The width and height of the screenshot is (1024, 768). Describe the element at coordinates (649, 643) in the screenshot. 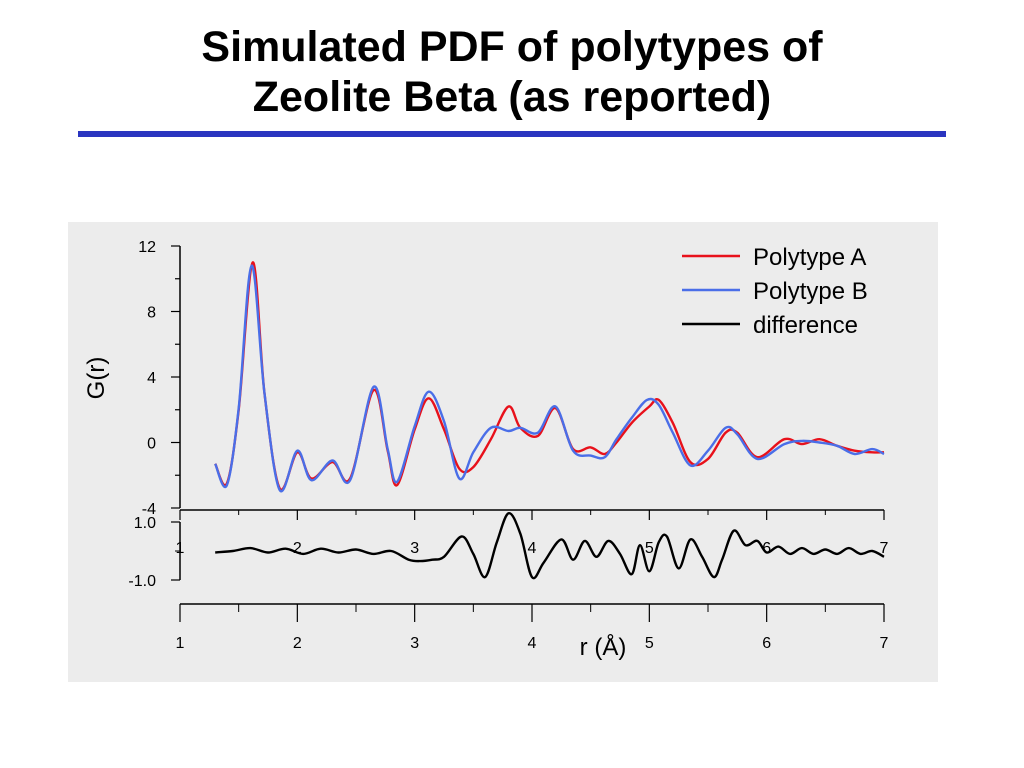

I see `lower-x-tick-label: 5` at that location.